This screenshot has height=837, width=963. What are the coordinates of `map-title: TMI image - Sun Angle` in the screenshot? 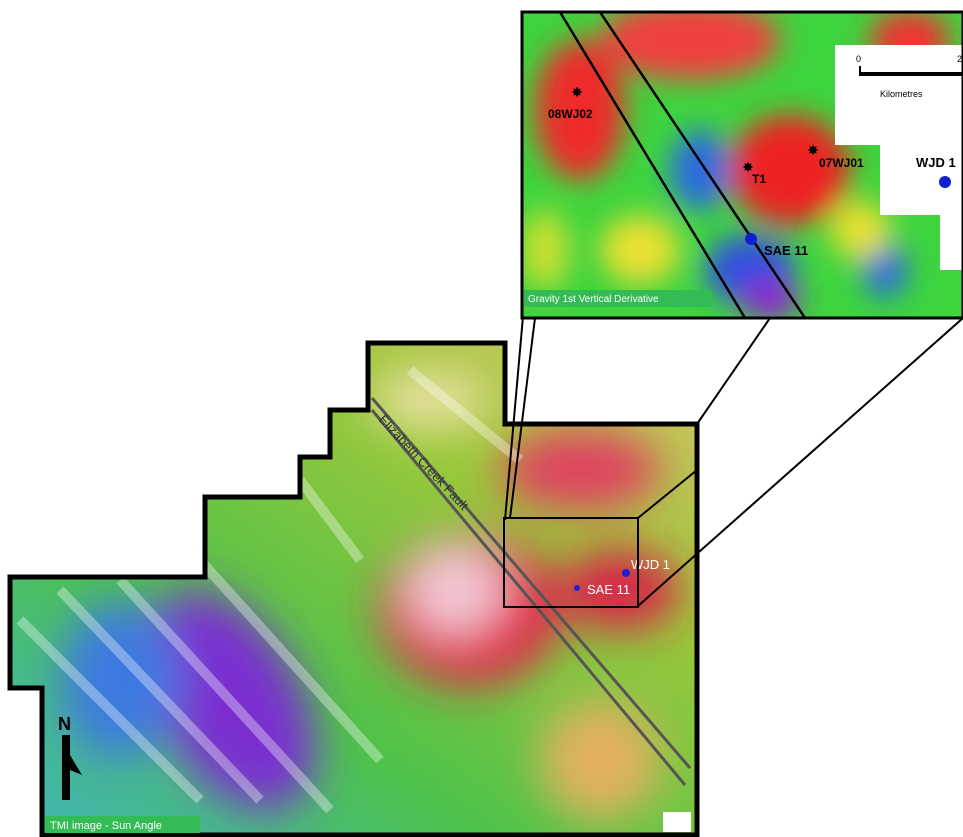 It's located at (106, 826).